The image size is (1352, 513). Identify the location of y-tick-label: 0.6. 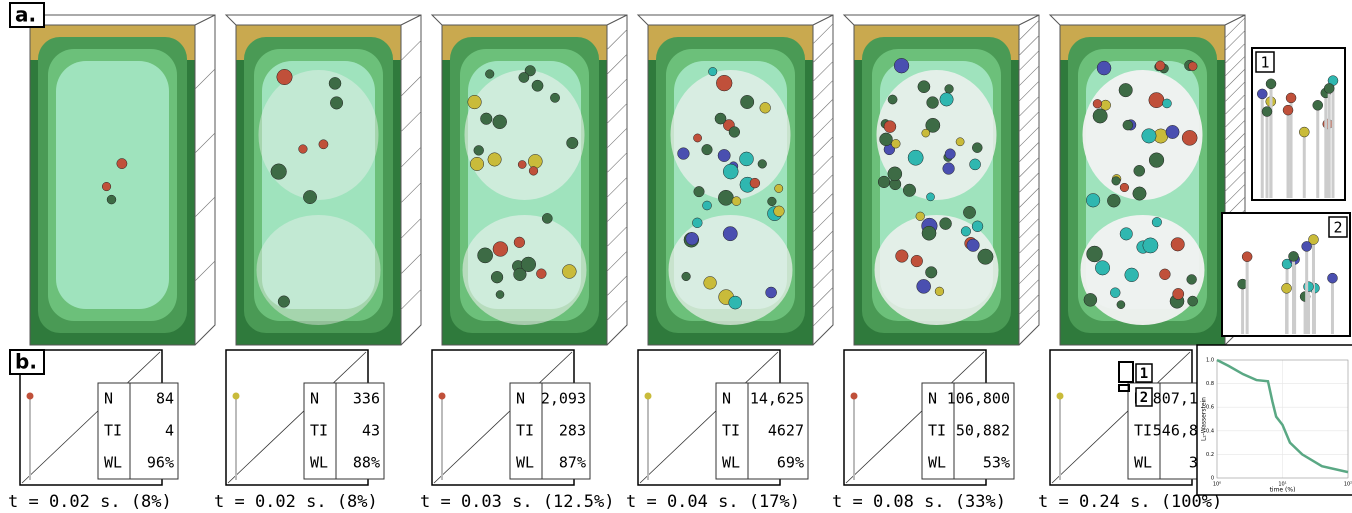
(1210, 408).